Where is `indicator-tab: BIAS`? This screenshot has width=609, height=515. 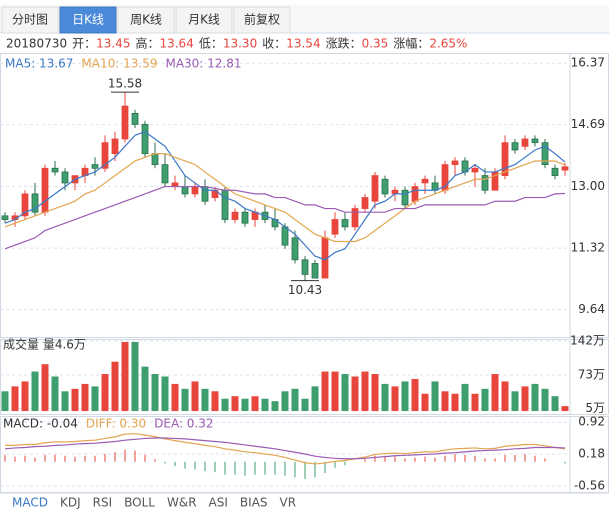 indicator-tab: BIAS is located at coordinates (254, 503).